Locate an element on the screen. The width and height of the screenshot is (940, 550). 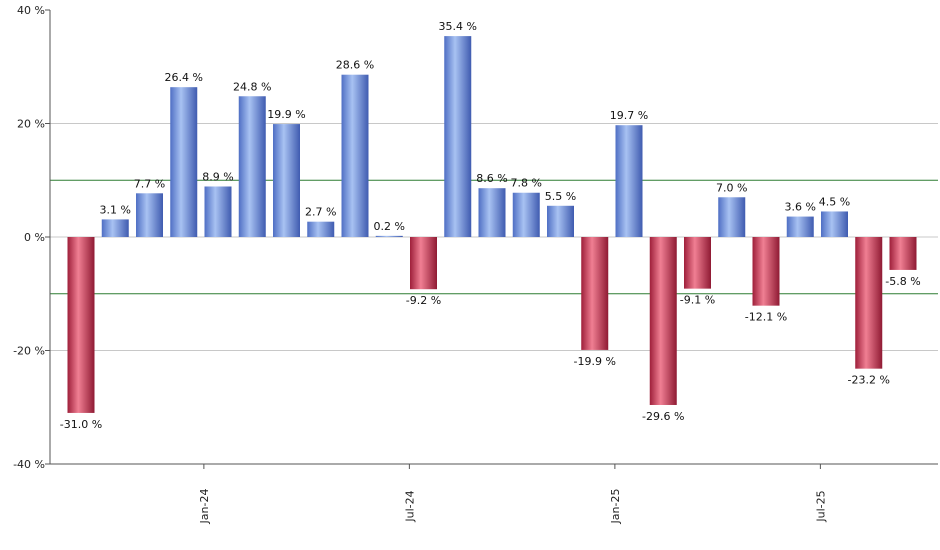
bar-value-label: 7.0 % is located at coordinates (731, 187).